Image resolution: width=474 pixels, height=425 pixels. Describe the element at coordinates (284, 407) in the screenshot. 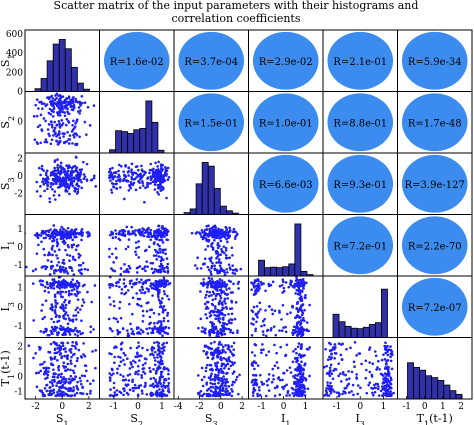

I see `x-tick-label: 0` at that location.